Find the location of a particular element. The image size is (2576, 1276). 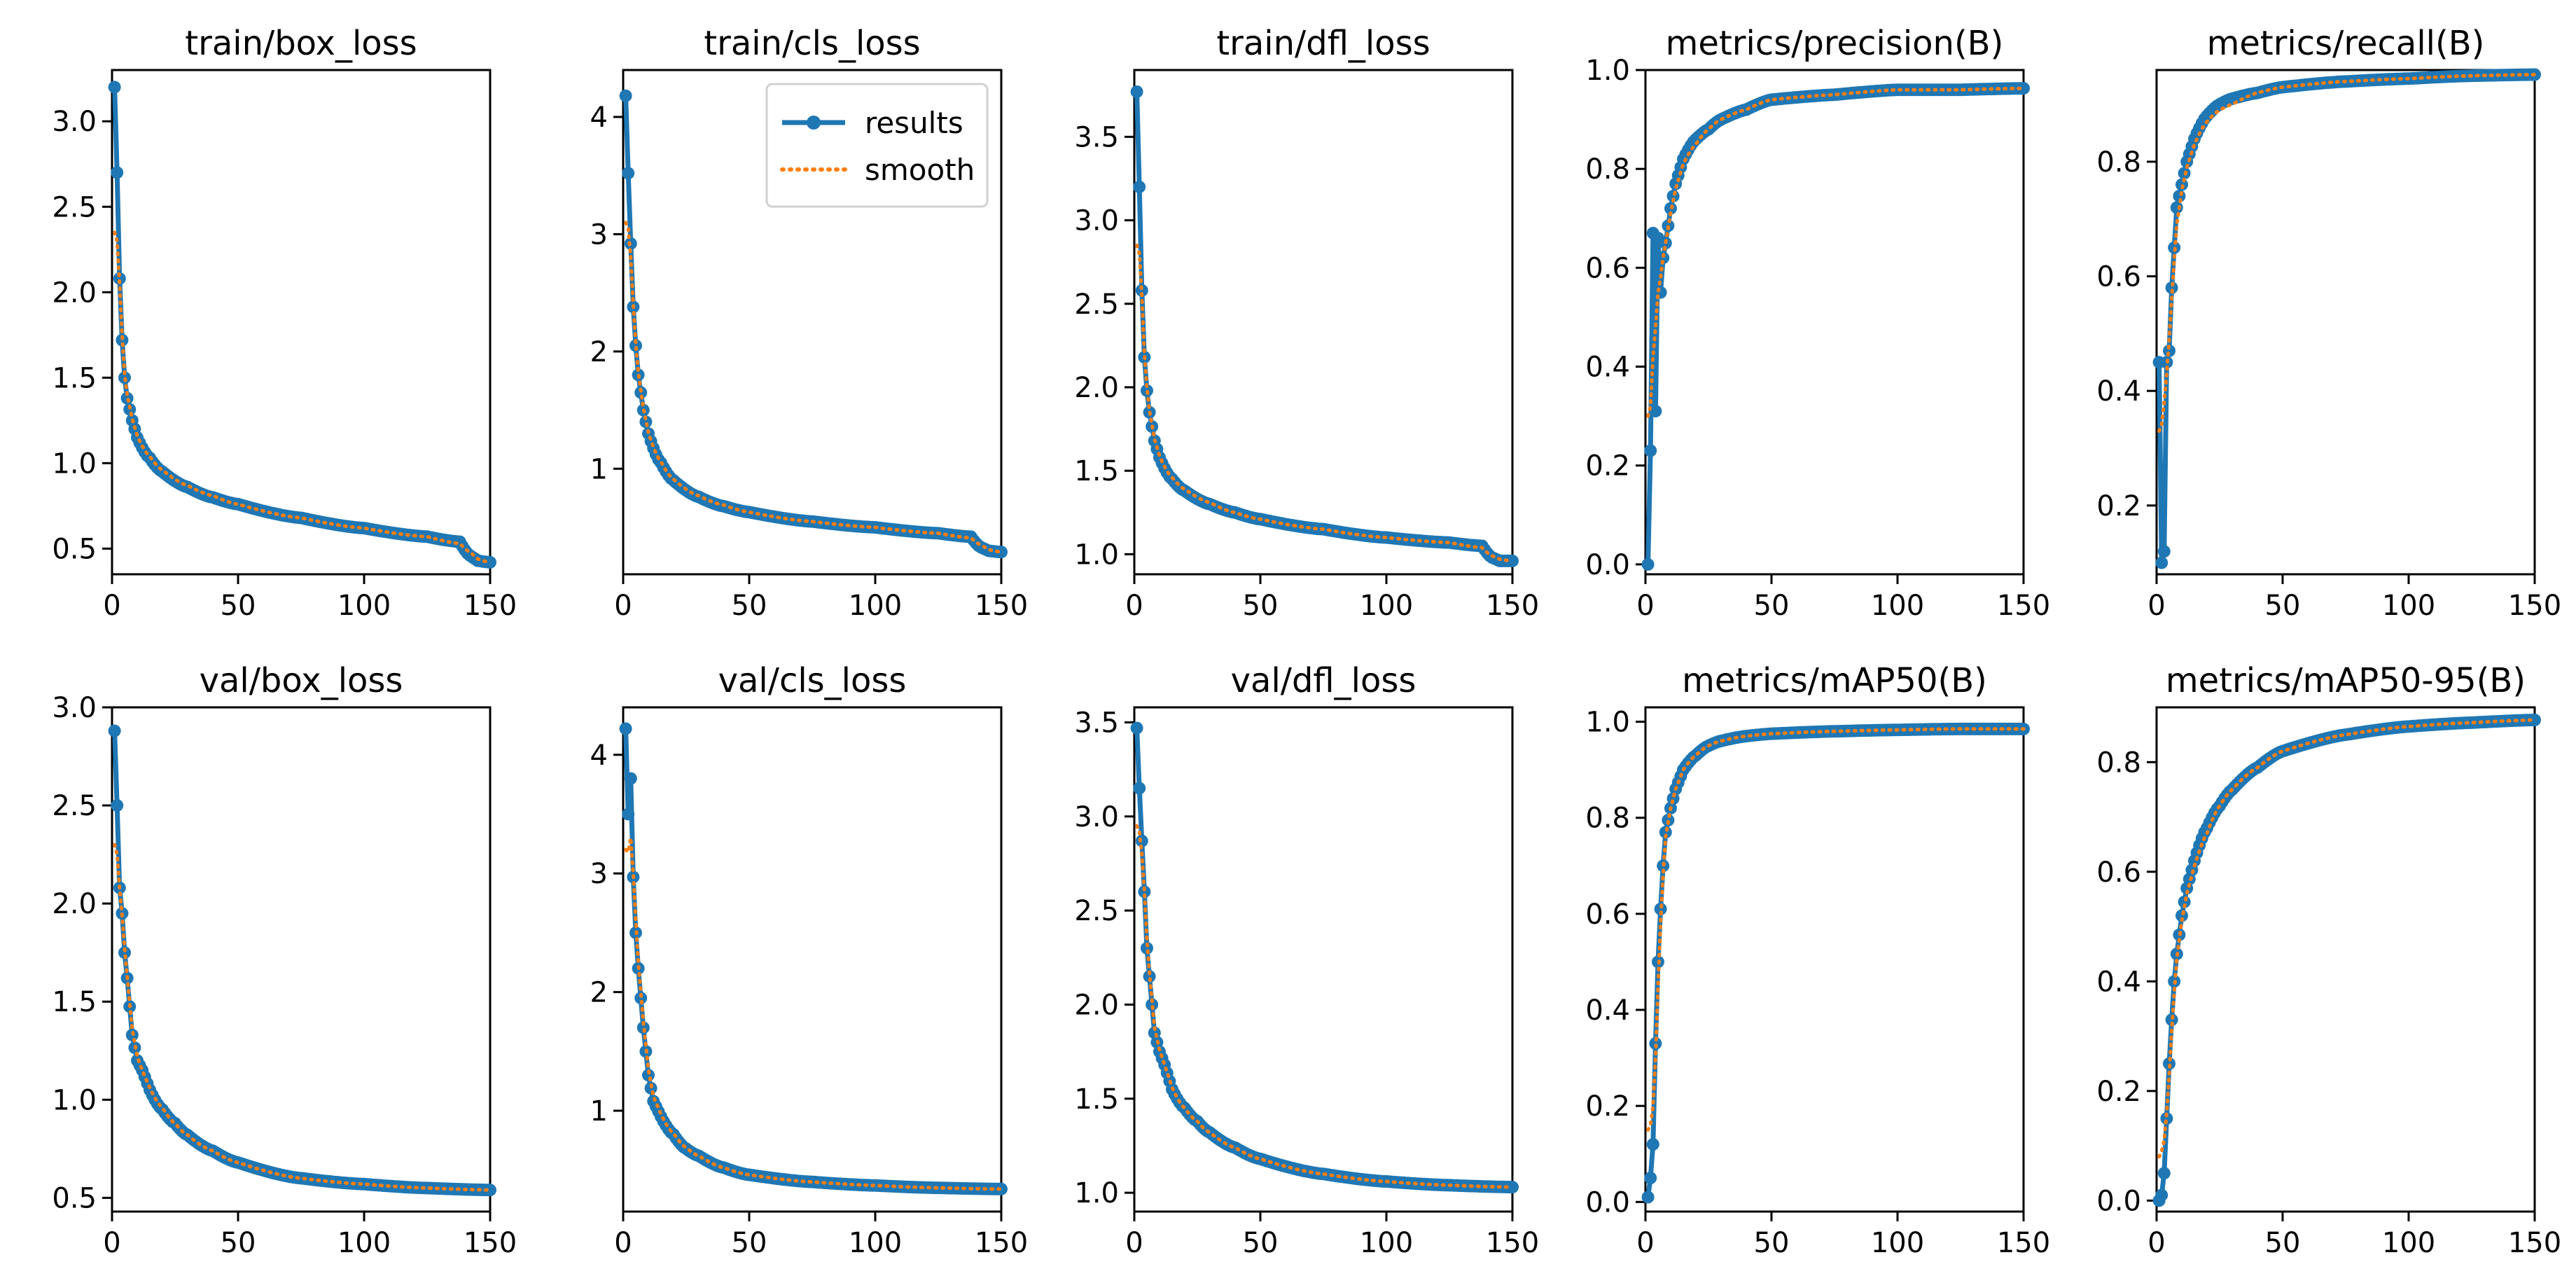

y-tick-label: 1.5 is located at coordinates (1096, 1099).